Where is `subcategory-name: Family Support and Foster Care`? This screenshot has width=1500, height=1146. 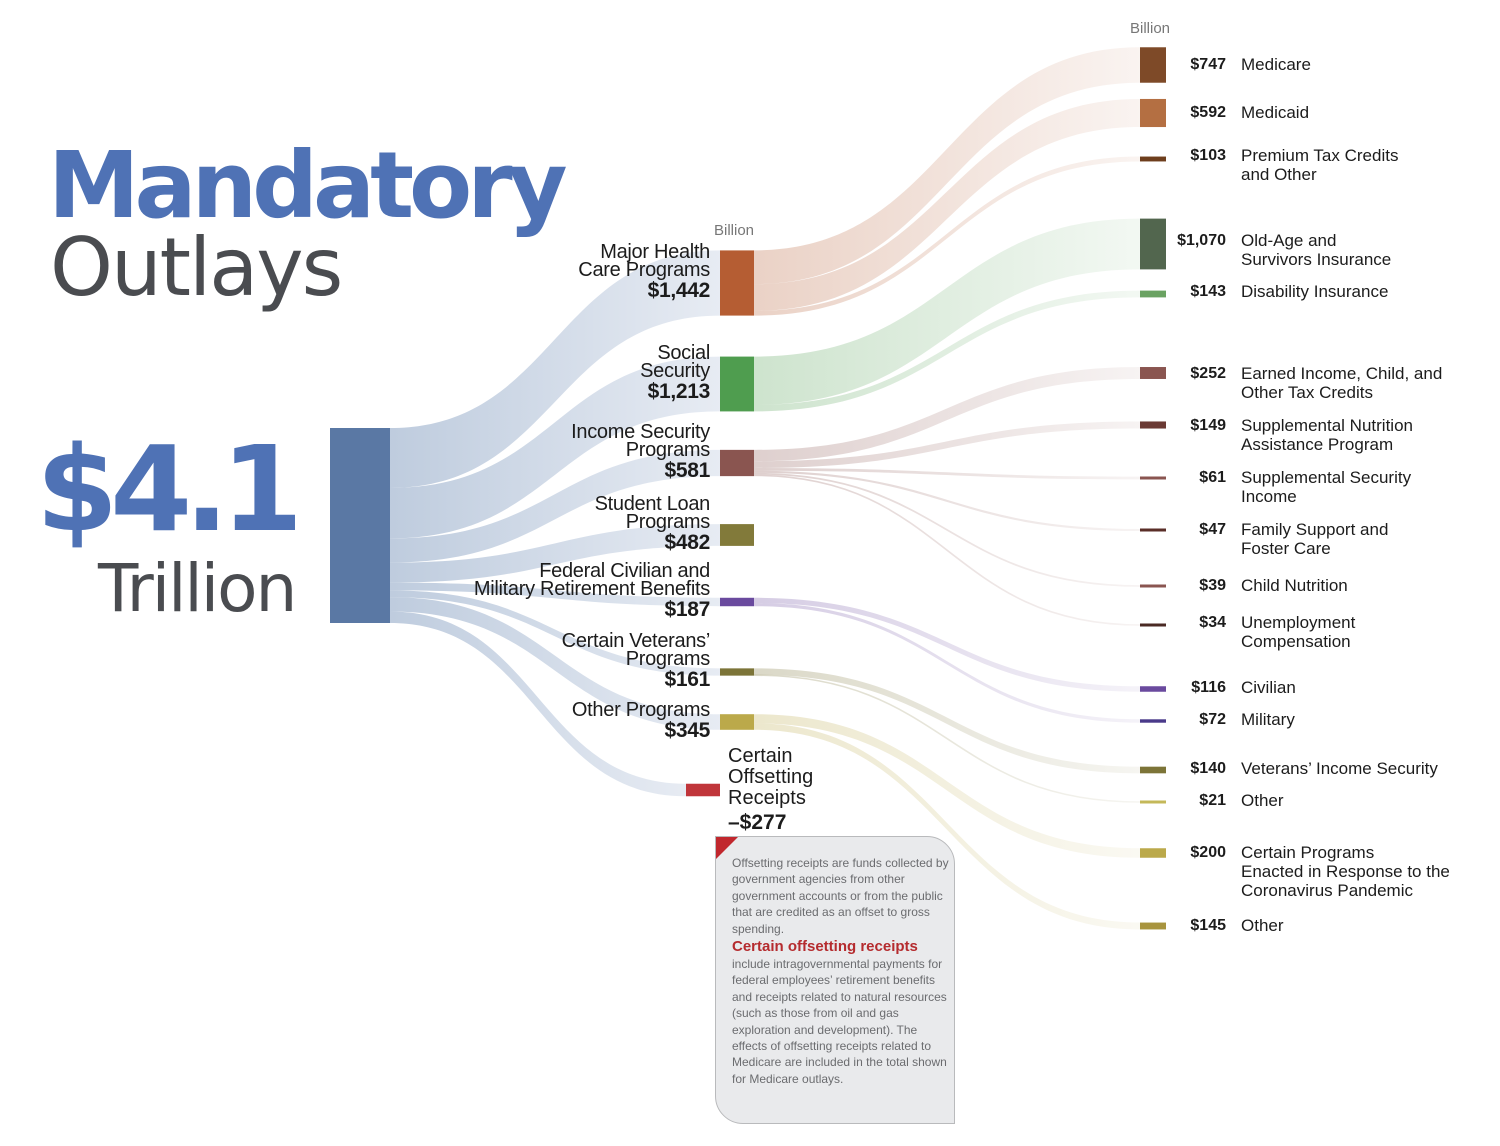
subcategory-name: Family Support and Foster Care is located at coordinates (1366, 539).